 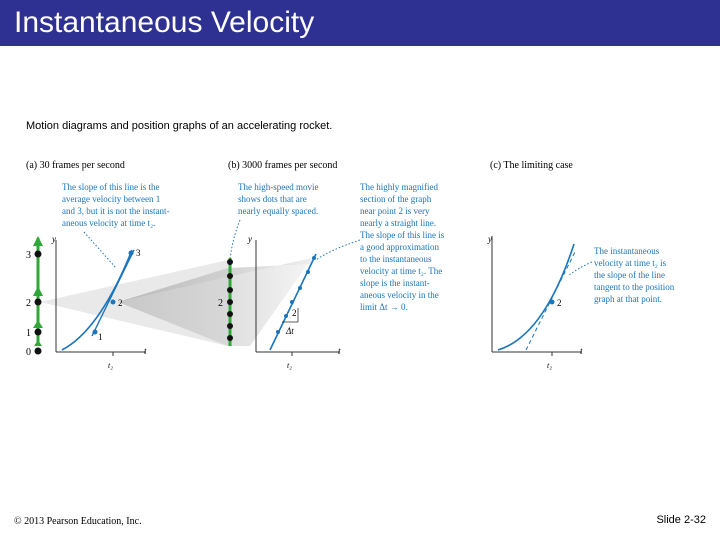 What do you see at coordinates (28, 333) in the screenshot?
I see `dot-label: 1` at bounding box center [28, 333].